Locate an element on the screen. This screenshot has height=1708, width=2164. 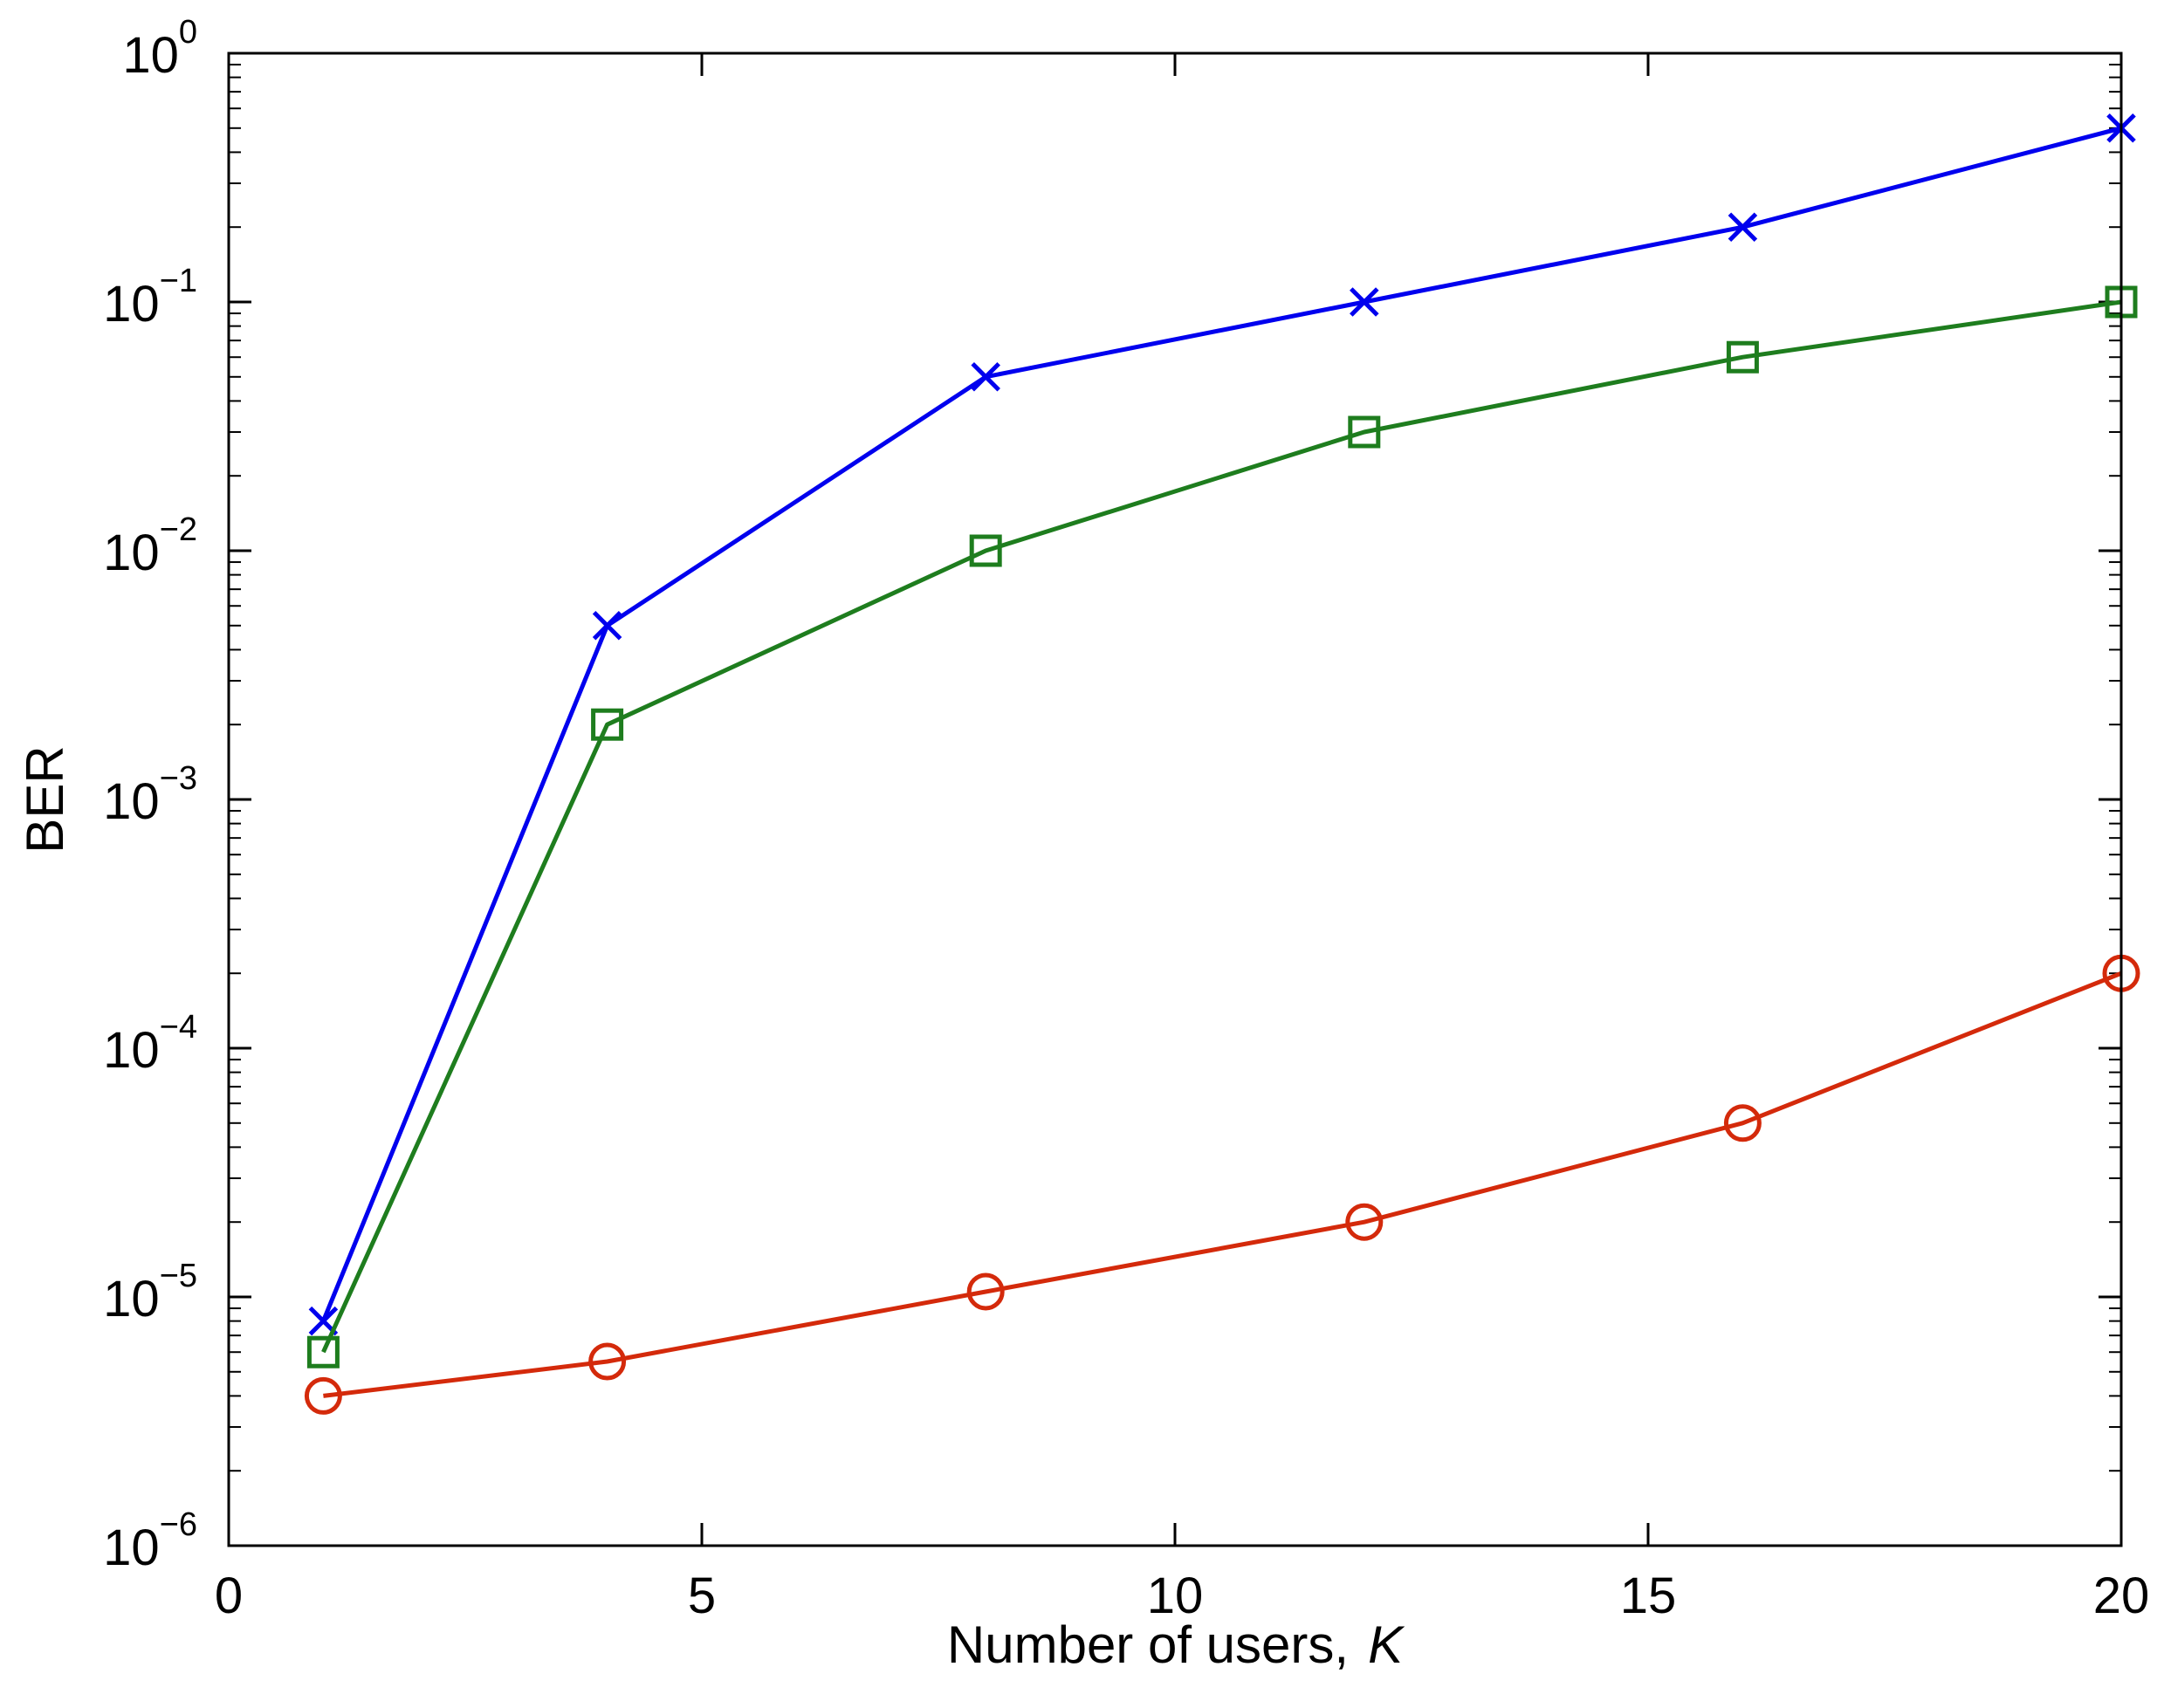
x-tick-label: 5 is located at coordinates (702, 1595).